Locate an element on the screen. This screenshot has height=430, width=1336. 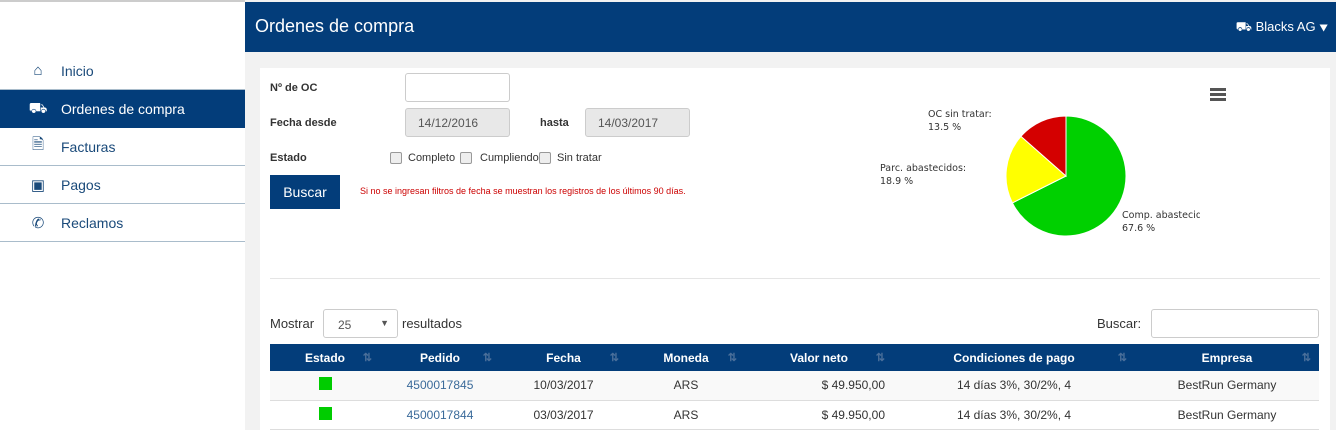
sidebar-item-facturas: 🗎 Facturas is located at coordinates (122, 147).